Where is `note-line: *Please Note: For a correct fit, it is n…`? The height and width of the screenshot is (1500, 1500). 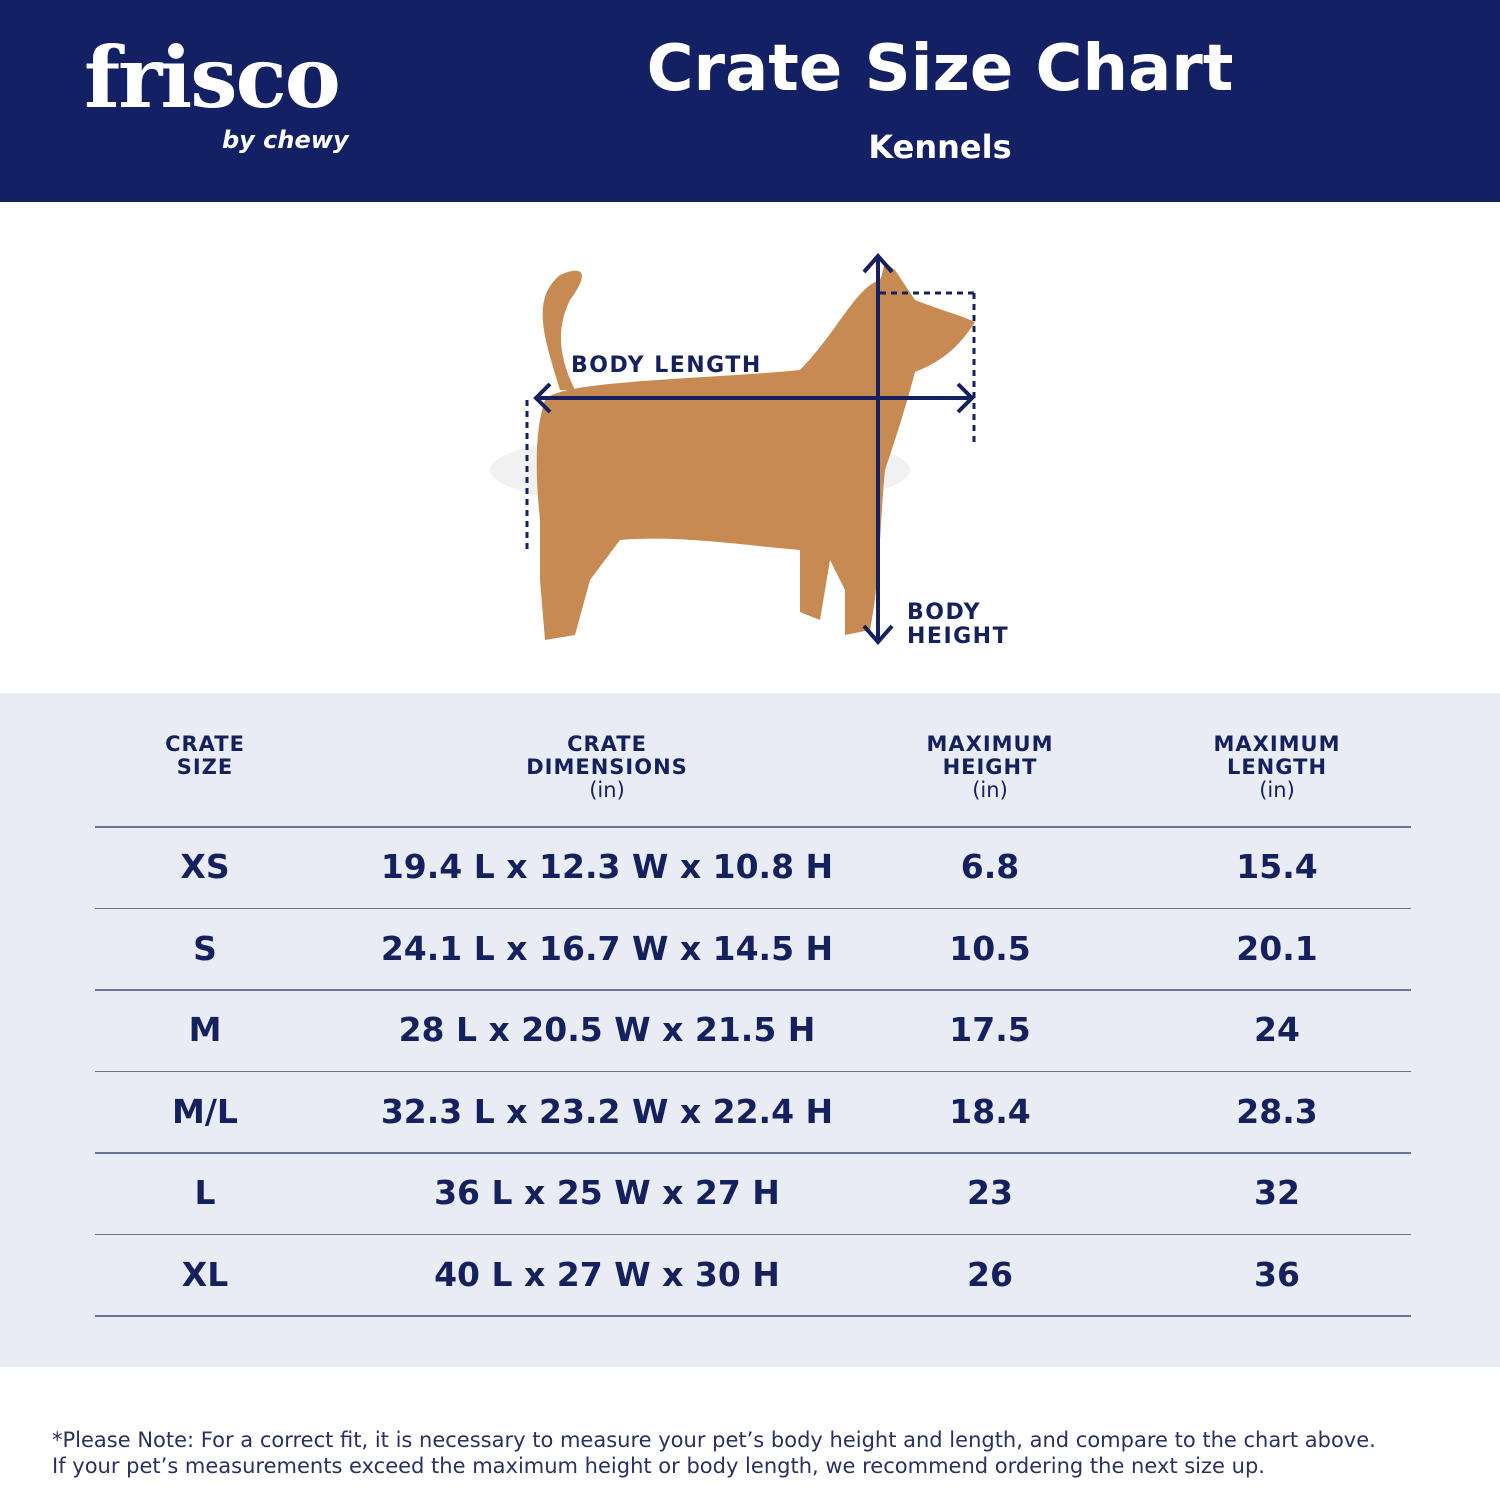 note-line: *Please Note: For a correct fit, it is n… is located at coordinates (714, 1440).